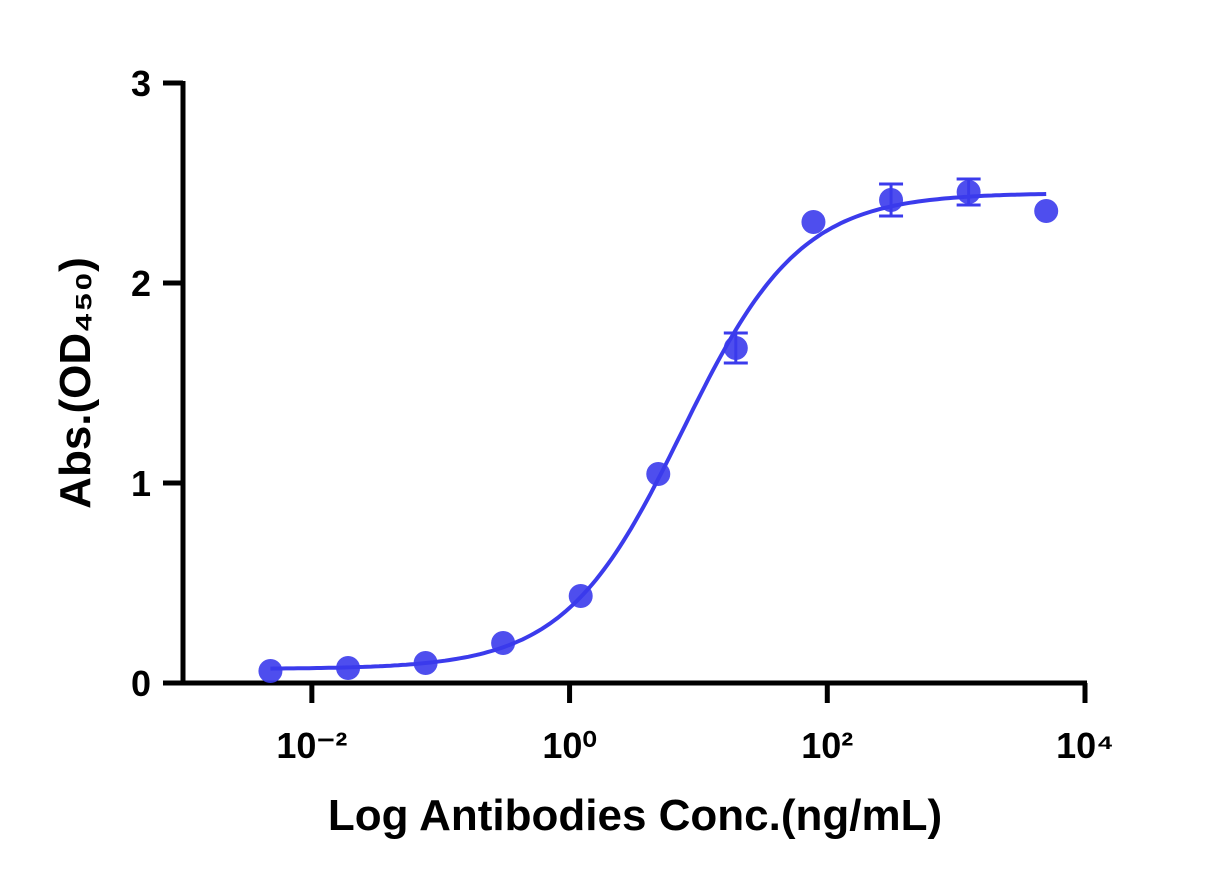 The width and height of the screenshot is (1227, 887). I want to click on x-tick-label: 10⁻², so click(311, 745).